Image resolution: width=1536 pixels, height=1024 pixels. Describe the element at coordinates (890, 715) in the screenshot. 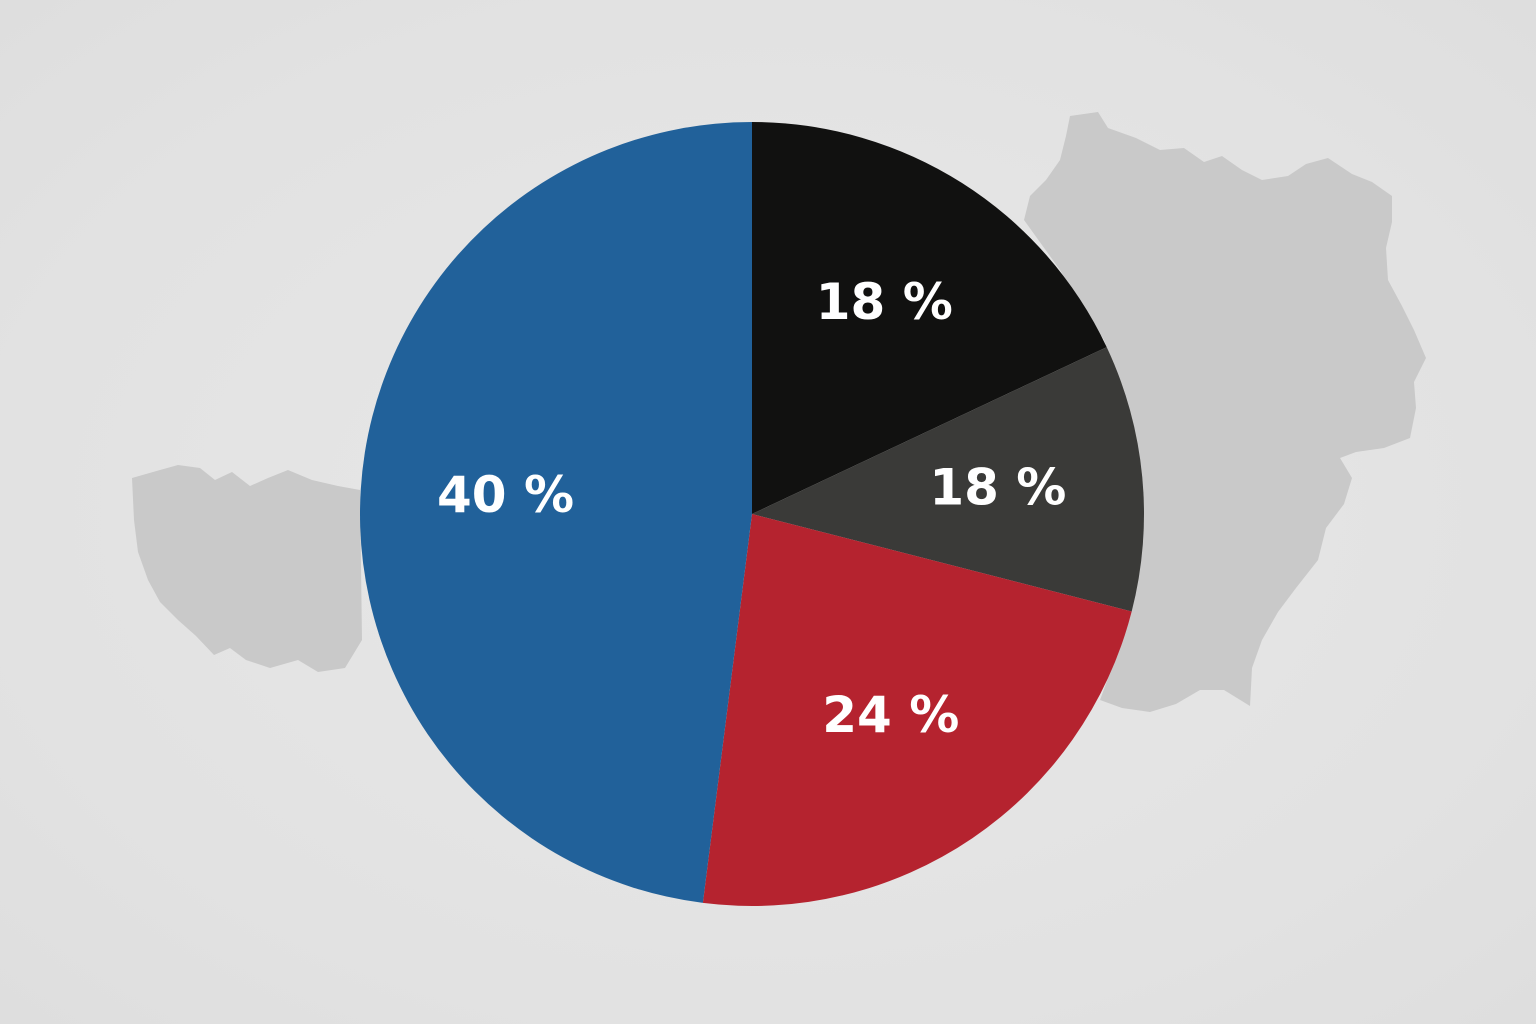

I see `slice-label-3: 24 %` at that location.